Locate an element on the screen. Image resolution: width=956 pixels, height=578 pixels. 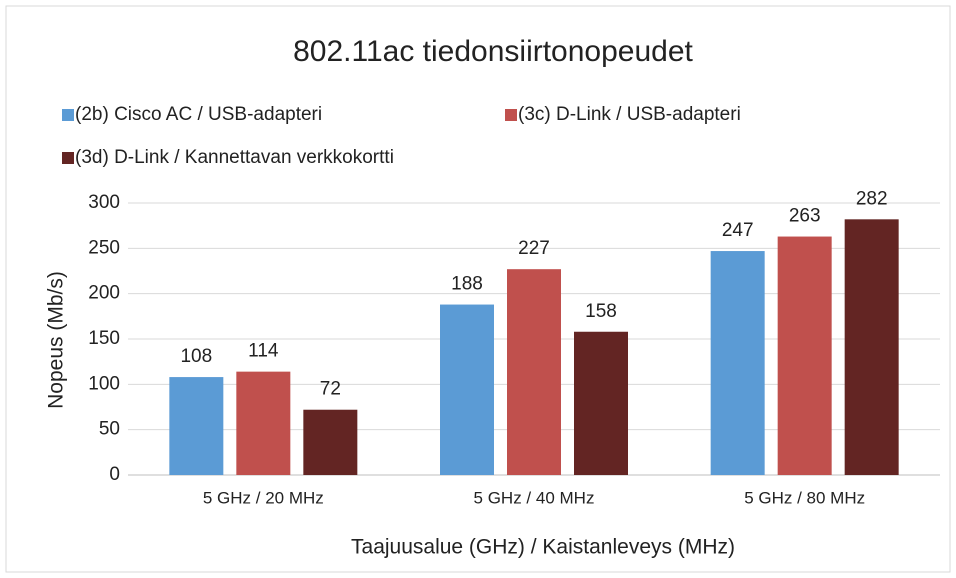
y-tick-label: 100 is located at coordinates (104, 383).